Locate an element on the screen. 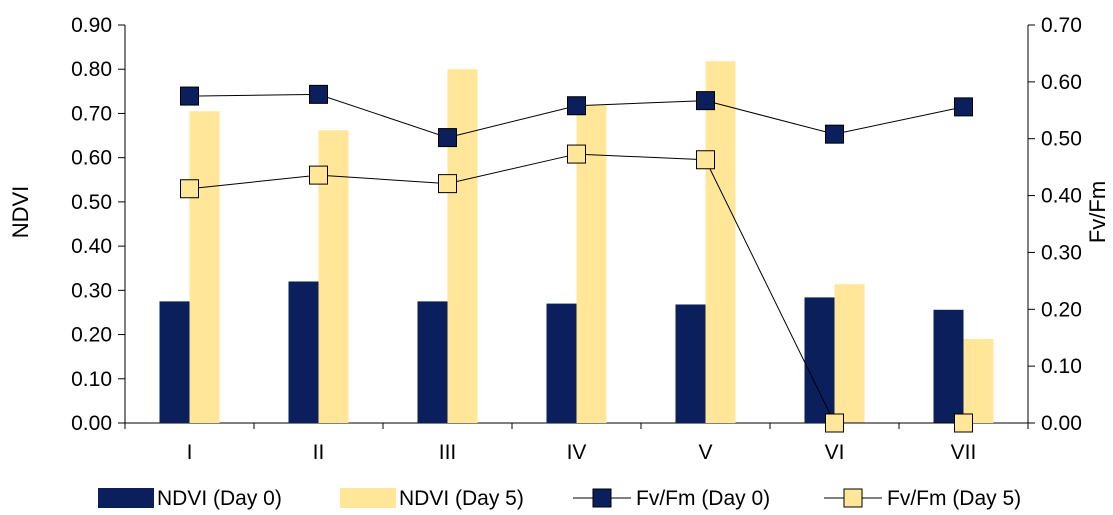  y-tick-label-right: 0.70 is located at coordinates (1061, 25).